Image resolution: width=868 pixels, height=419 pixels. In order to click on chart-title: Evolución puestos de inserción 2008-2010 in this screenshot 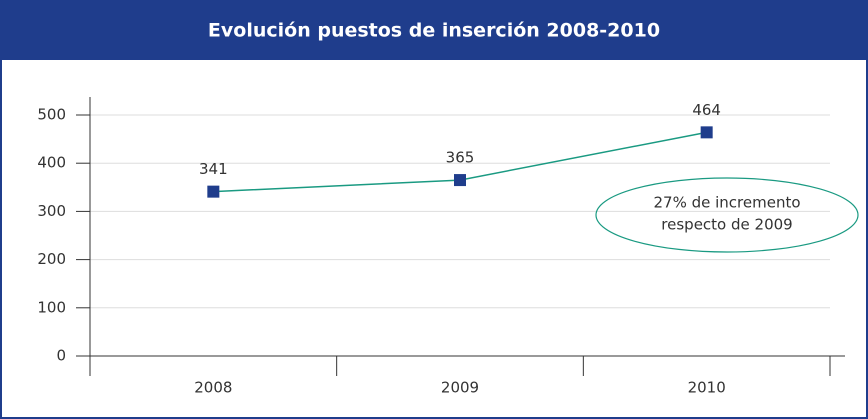, I will do `click(434, 31)`.